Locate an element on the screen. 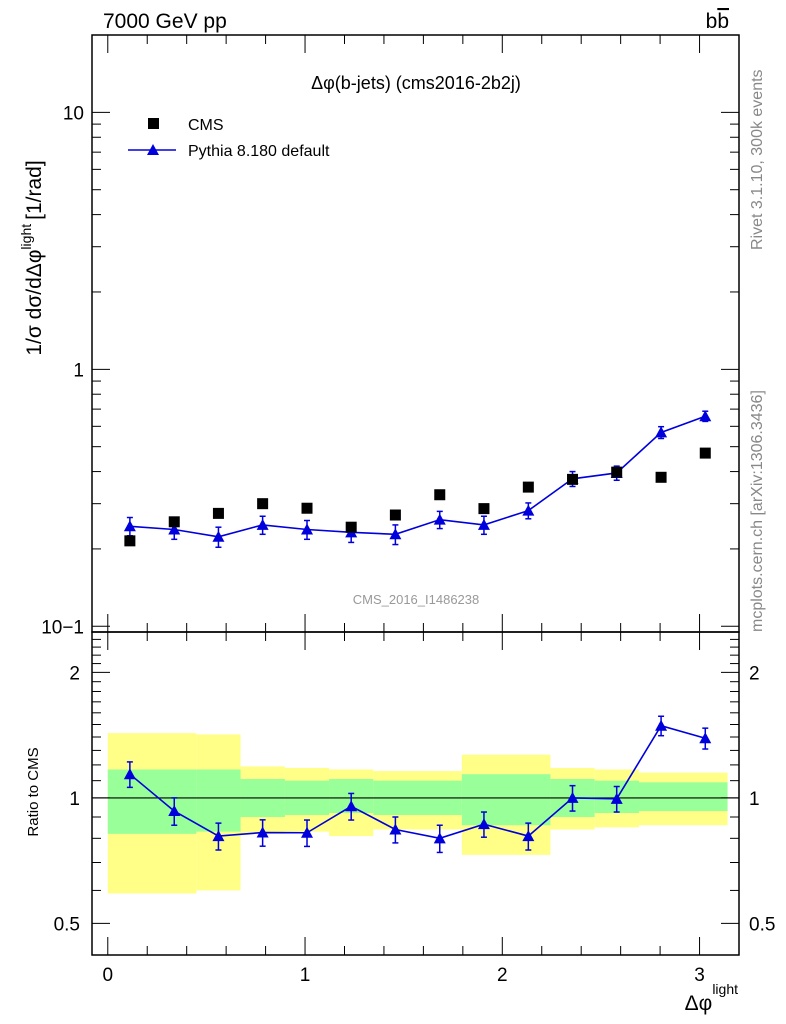 The image size is (786, 1024). legend-data-marker is located at coordinates (153, 123).